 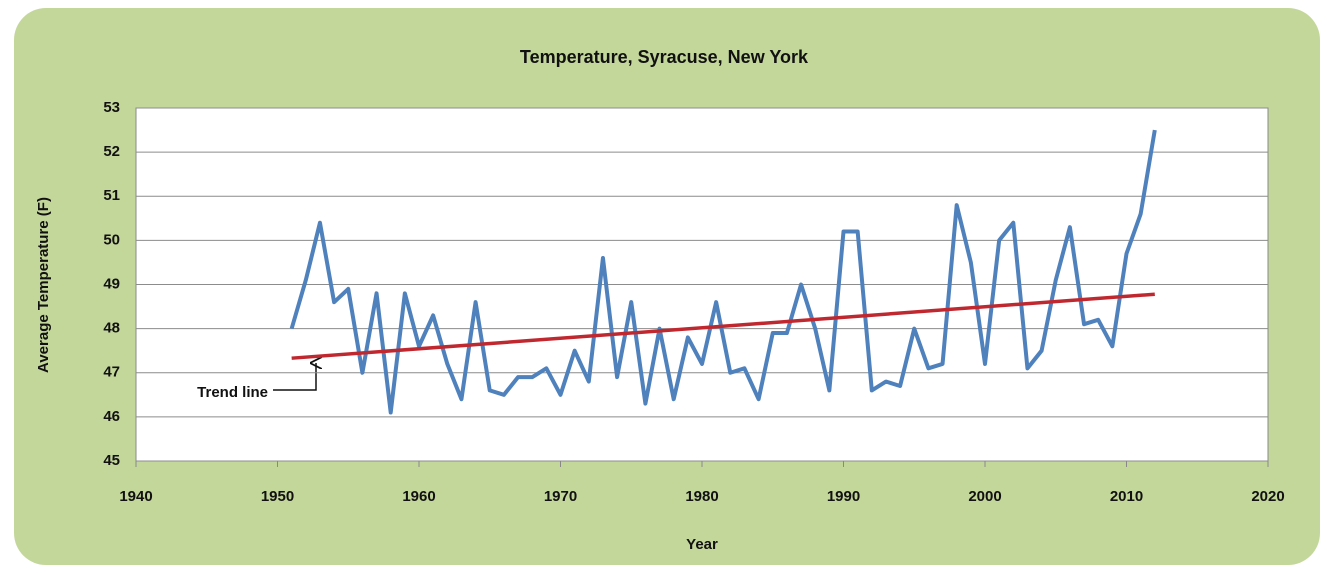 I want to click on y-tick-label: 51, so click(x=111, y=195).